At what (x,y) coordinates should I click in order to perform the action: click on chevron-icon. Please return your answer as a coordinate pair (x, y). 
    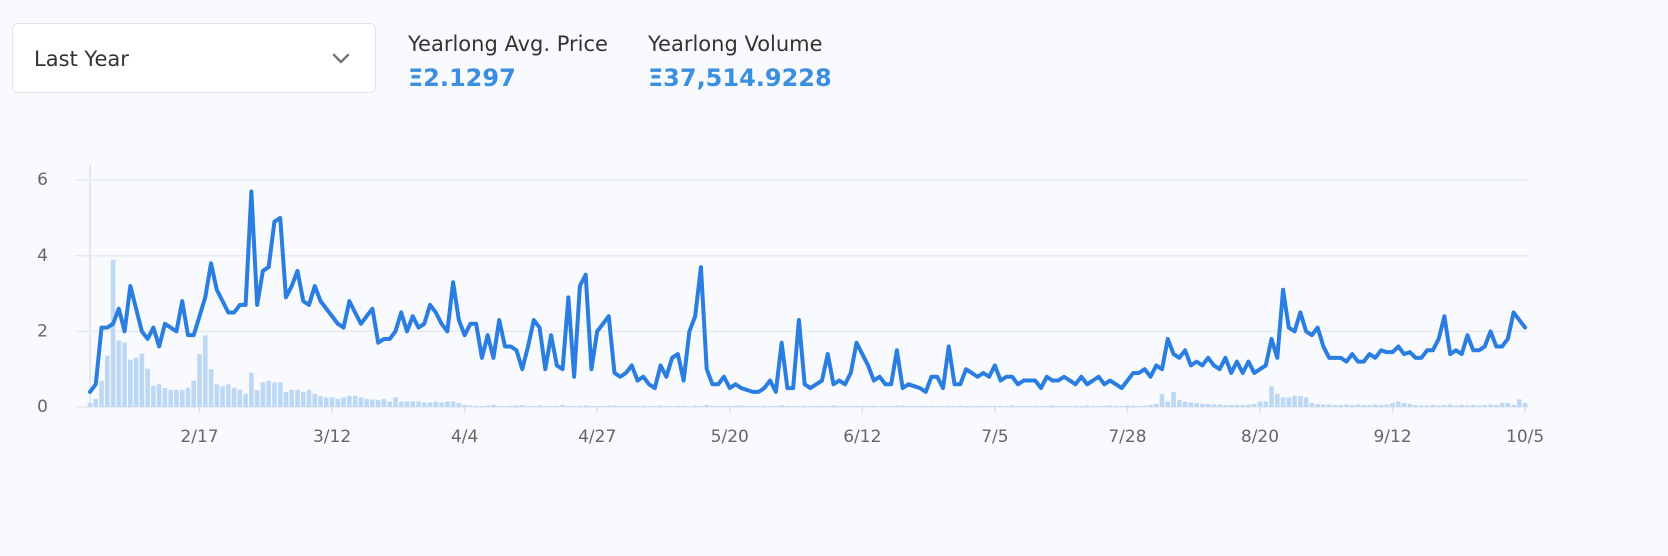
    Looking at the image, I should click on (341, 58).